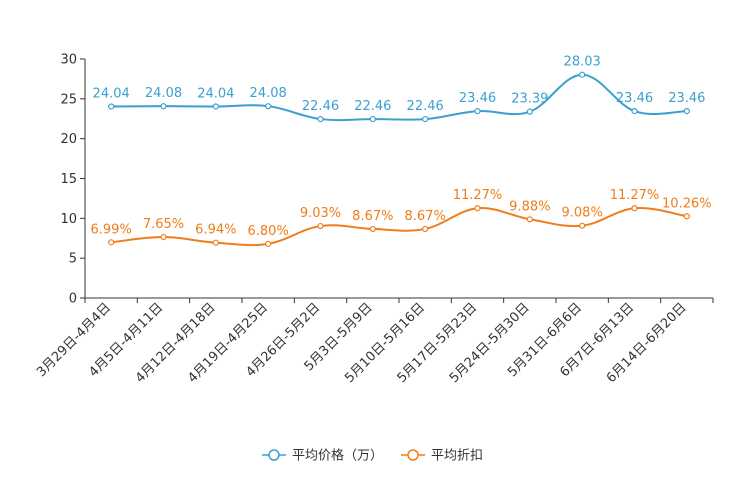 The width and height of the screenshot is (744, 496). I want to click on chart-legend: 平均价格（万） 平均折扣, so click(372, 456).